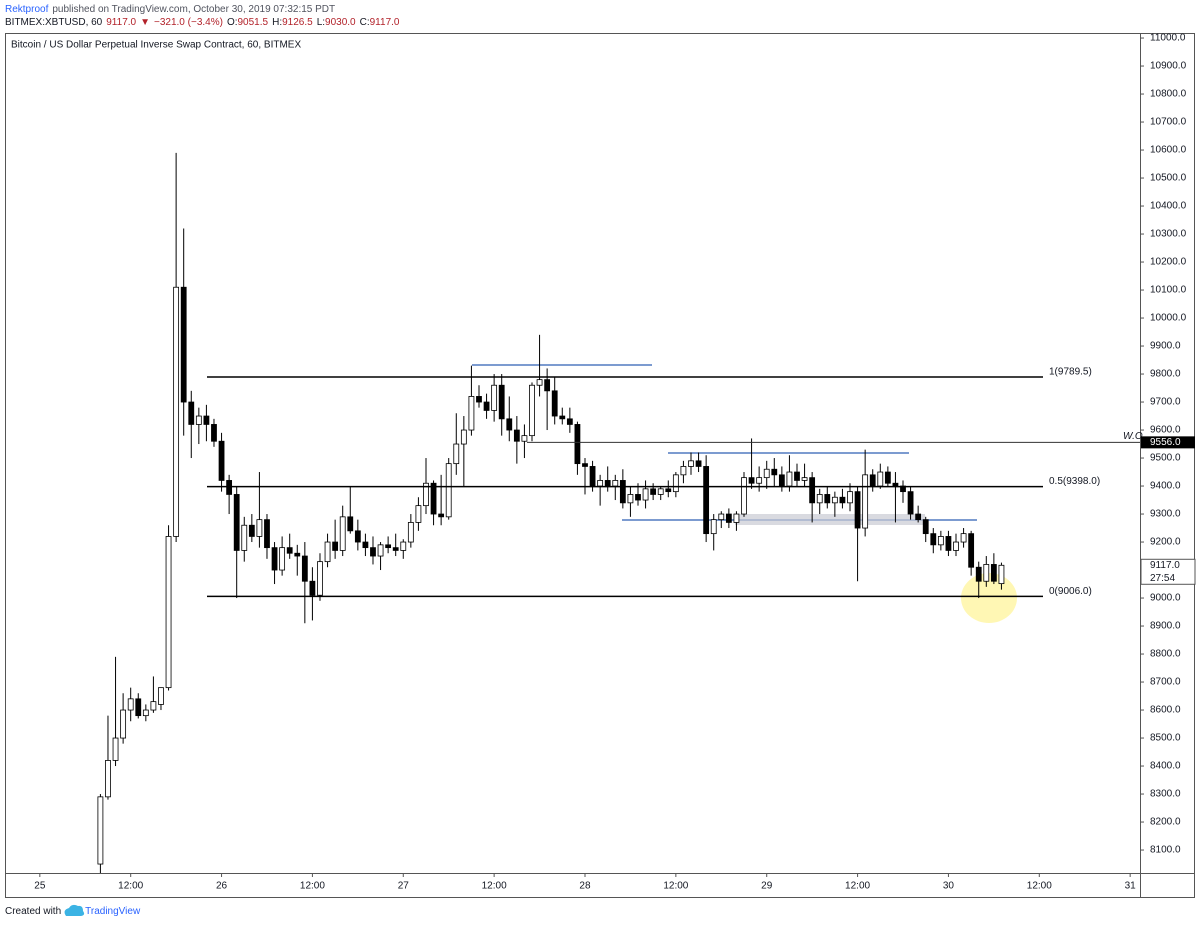 This screenshot has width=1200, height=925. What do you see at coordinates (1165, 542) in the screenshot?
I see `y-tick-label: 9200.0` at bounding box center [1165, 542].